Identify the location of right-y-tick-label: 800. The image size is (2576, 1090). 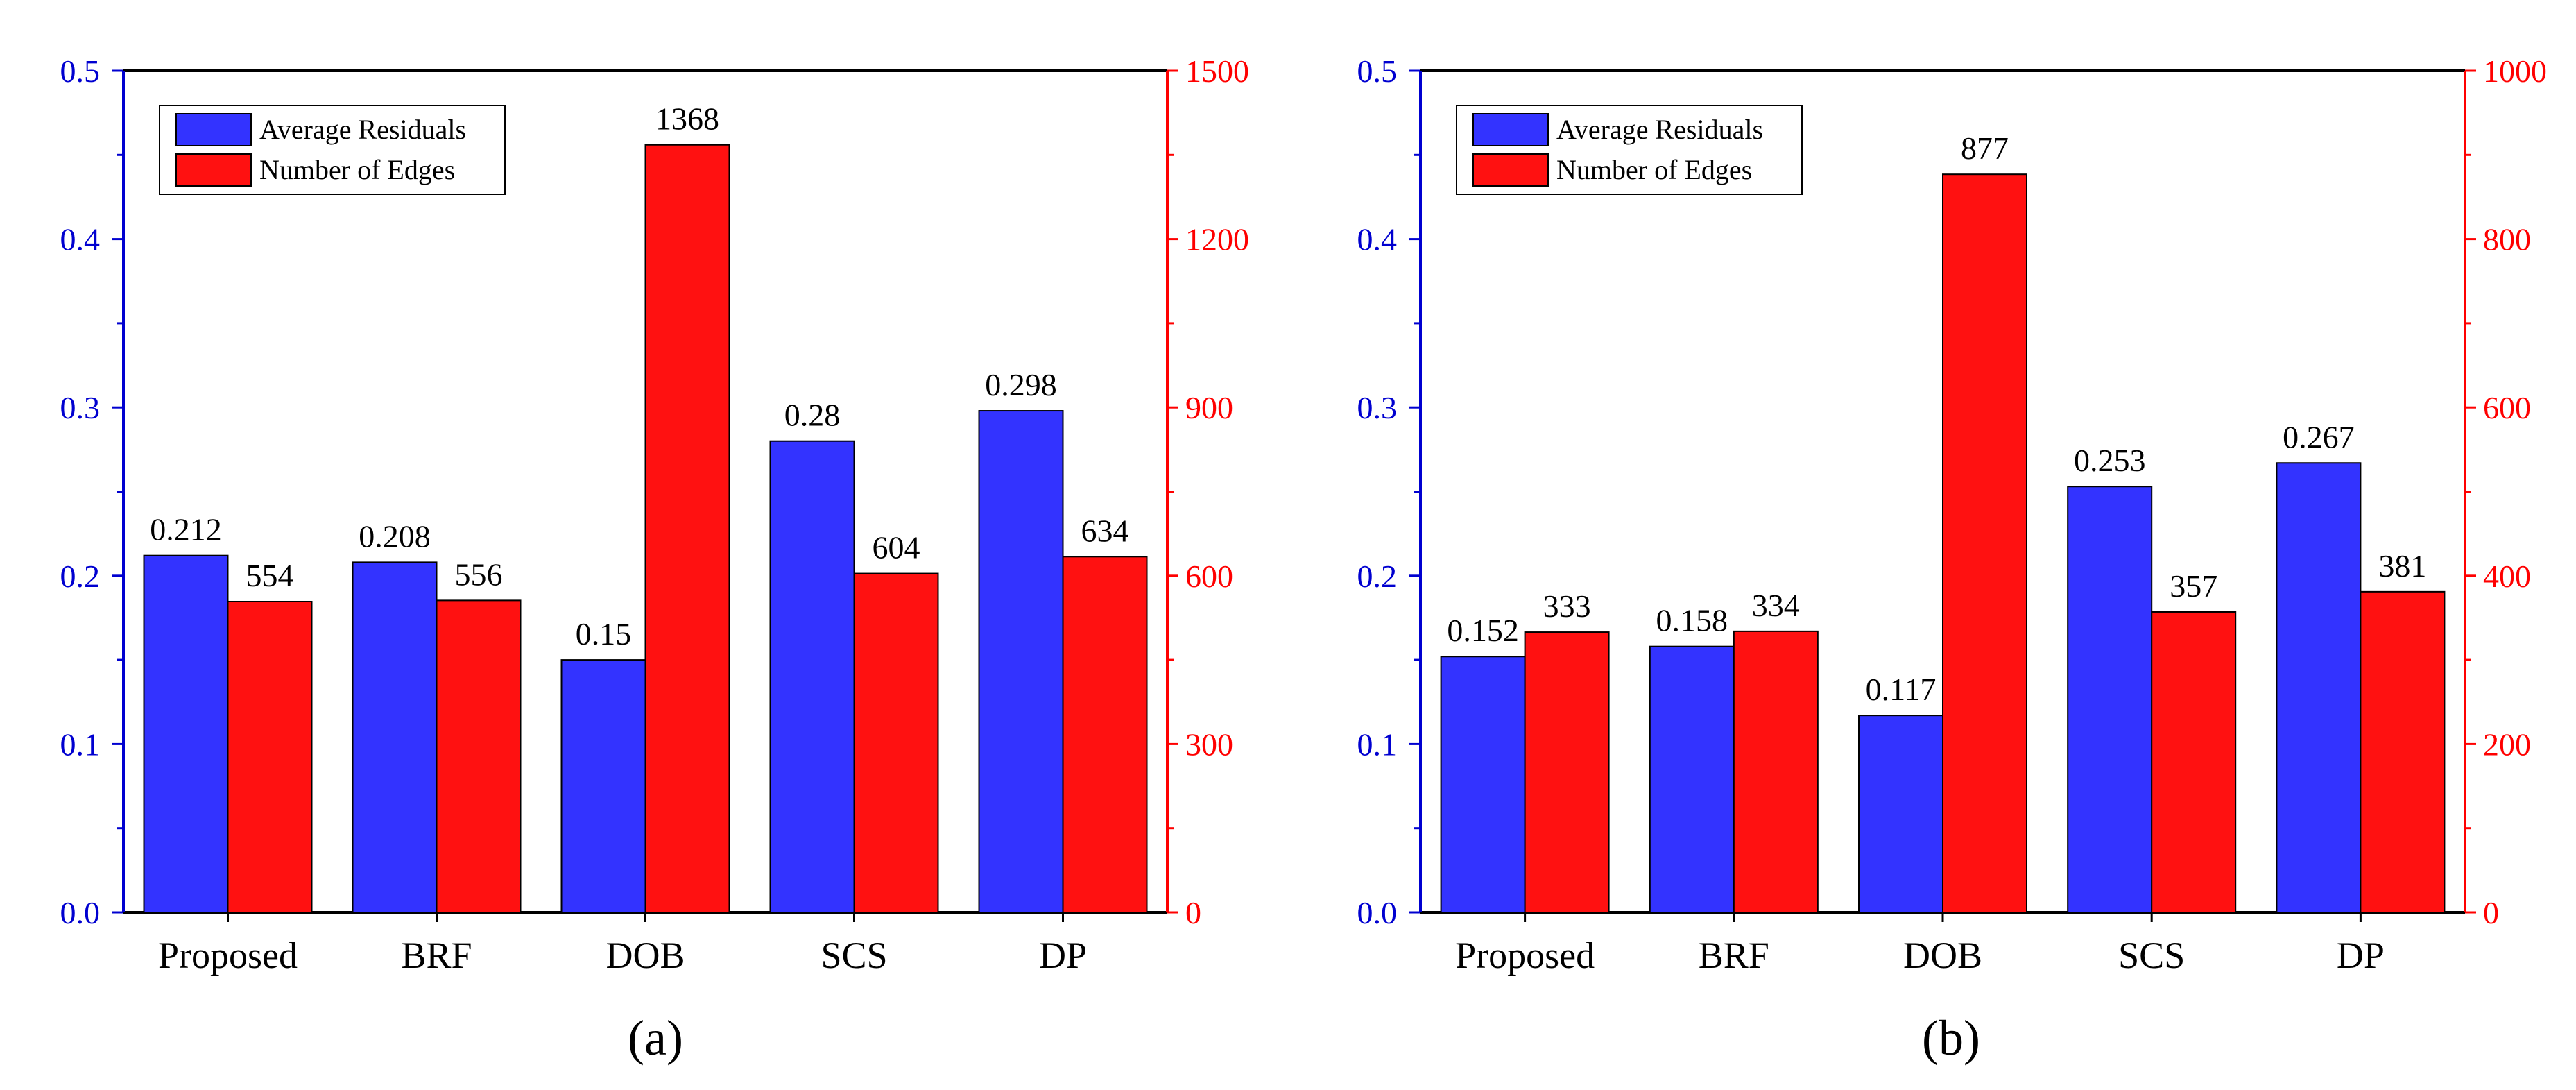
(2507, 240).